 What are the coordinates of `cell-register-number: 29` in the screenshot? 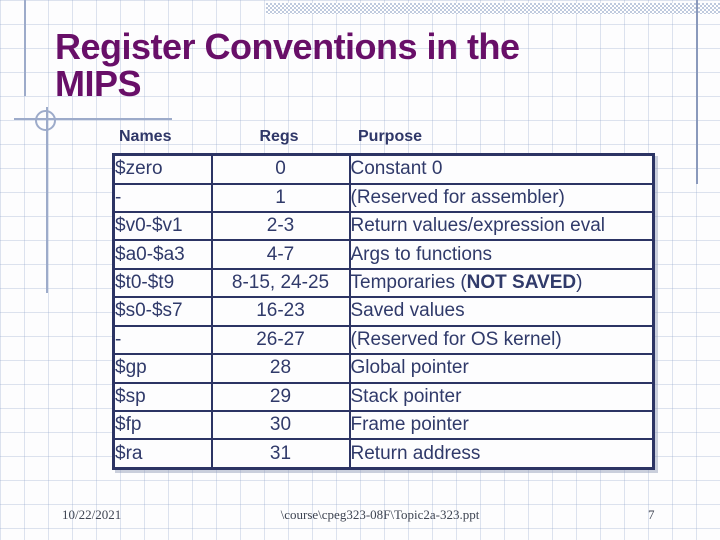 It's located at (280, 397).